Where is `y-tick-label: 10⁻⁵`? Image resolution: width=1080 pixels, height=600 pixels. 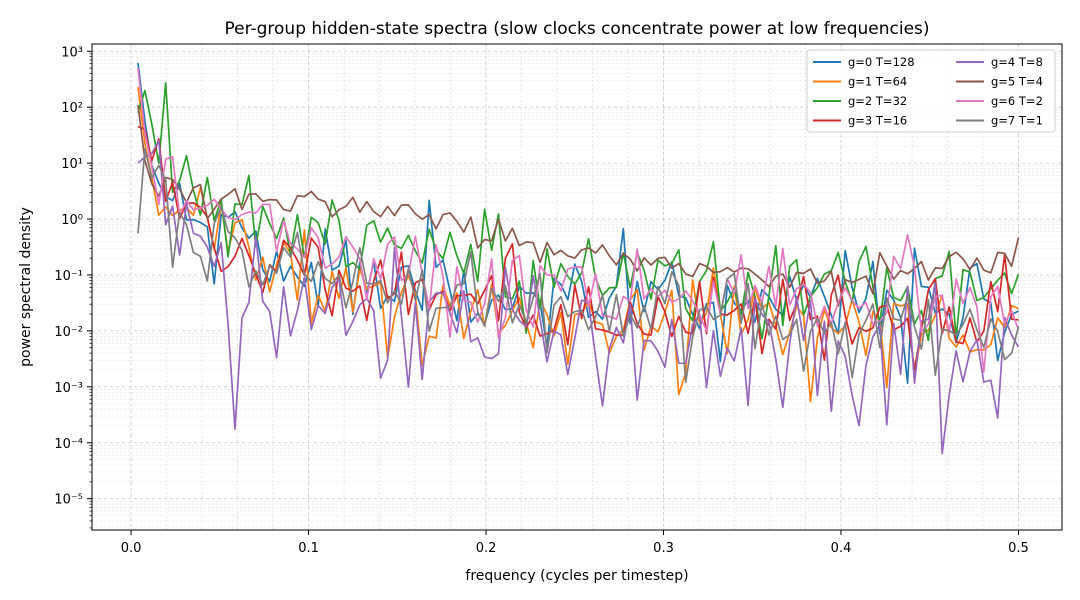 y-tick-label: 10⁻⁵ is located at coordinates (68, 500).